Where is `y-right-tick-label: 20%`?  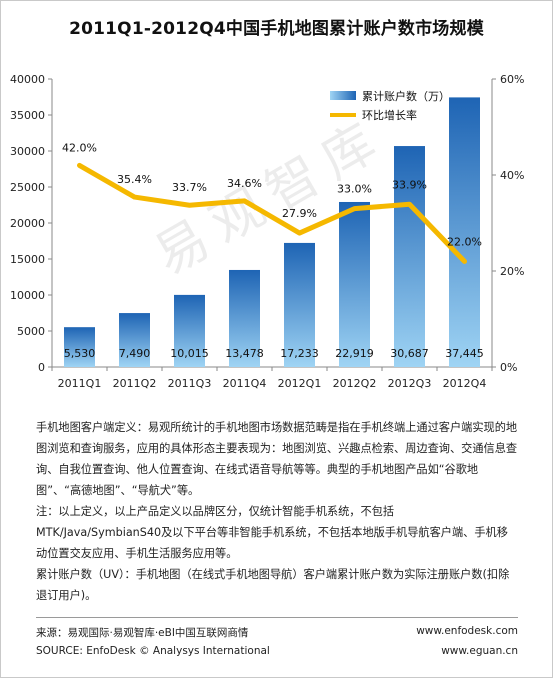
y-right-tick-label: 20% is located at coordinates (512, 271).